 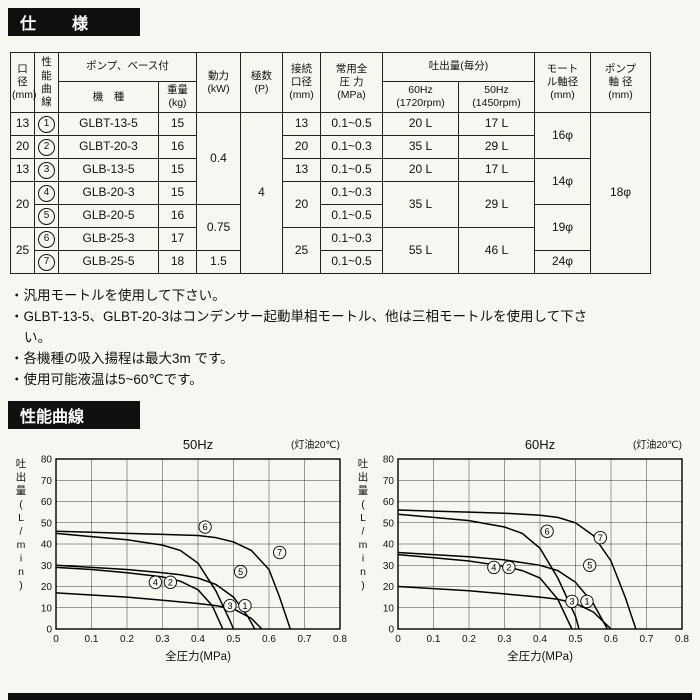 I want to click on curve-no-cell: 6, so click(x=46, y=239).